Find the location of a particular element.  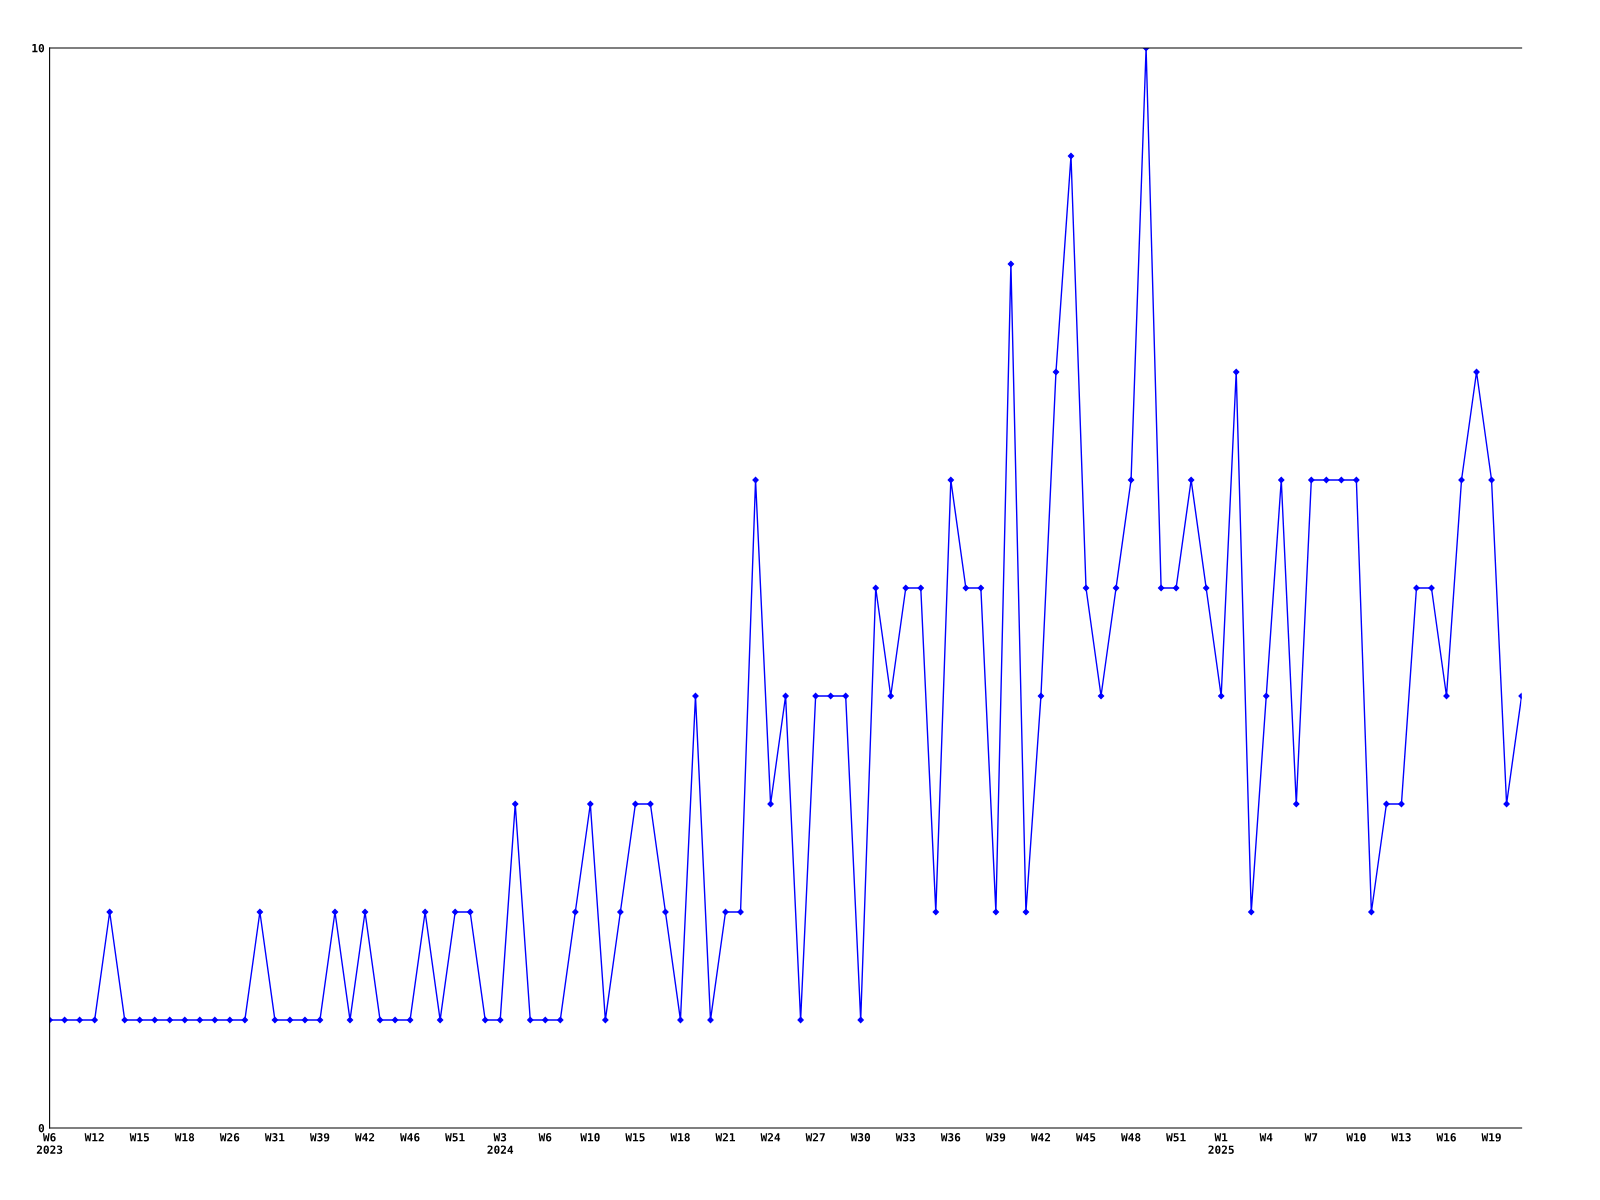

x-tick-label: W33 is located at coordinates (905, 1137).